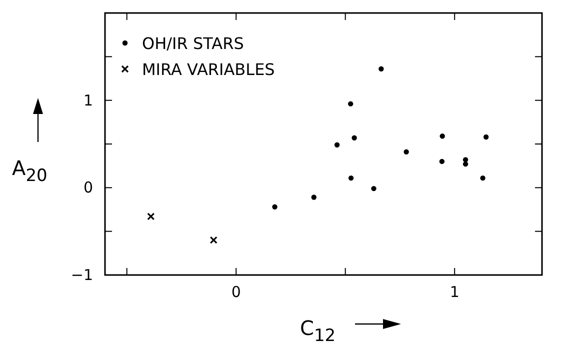 The width and height of the screenshot is (570, 353). What do you see at coordinates (81, 275) in the screenshot?
I see `y-tick-label: −1` at bounding box center [81, 275].